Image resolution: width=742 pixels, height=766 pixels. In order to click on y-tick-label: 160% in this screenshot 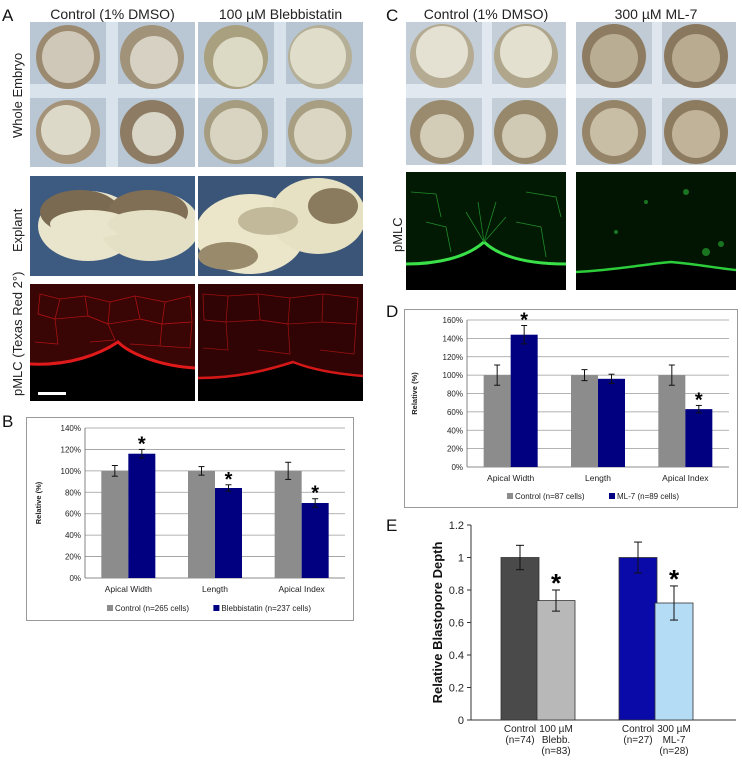, I will do `click(453, 320)`.